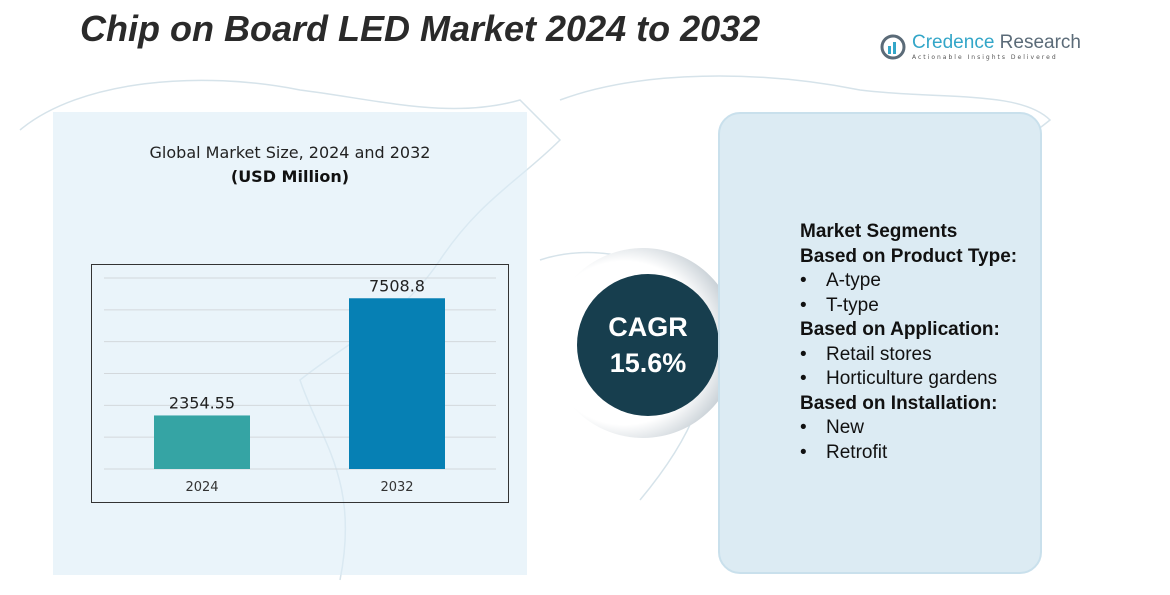 The image size is (1170, 595). Describe the element at coordinates (202, 442) in the screenshot. I see `bar-2024` at that location.